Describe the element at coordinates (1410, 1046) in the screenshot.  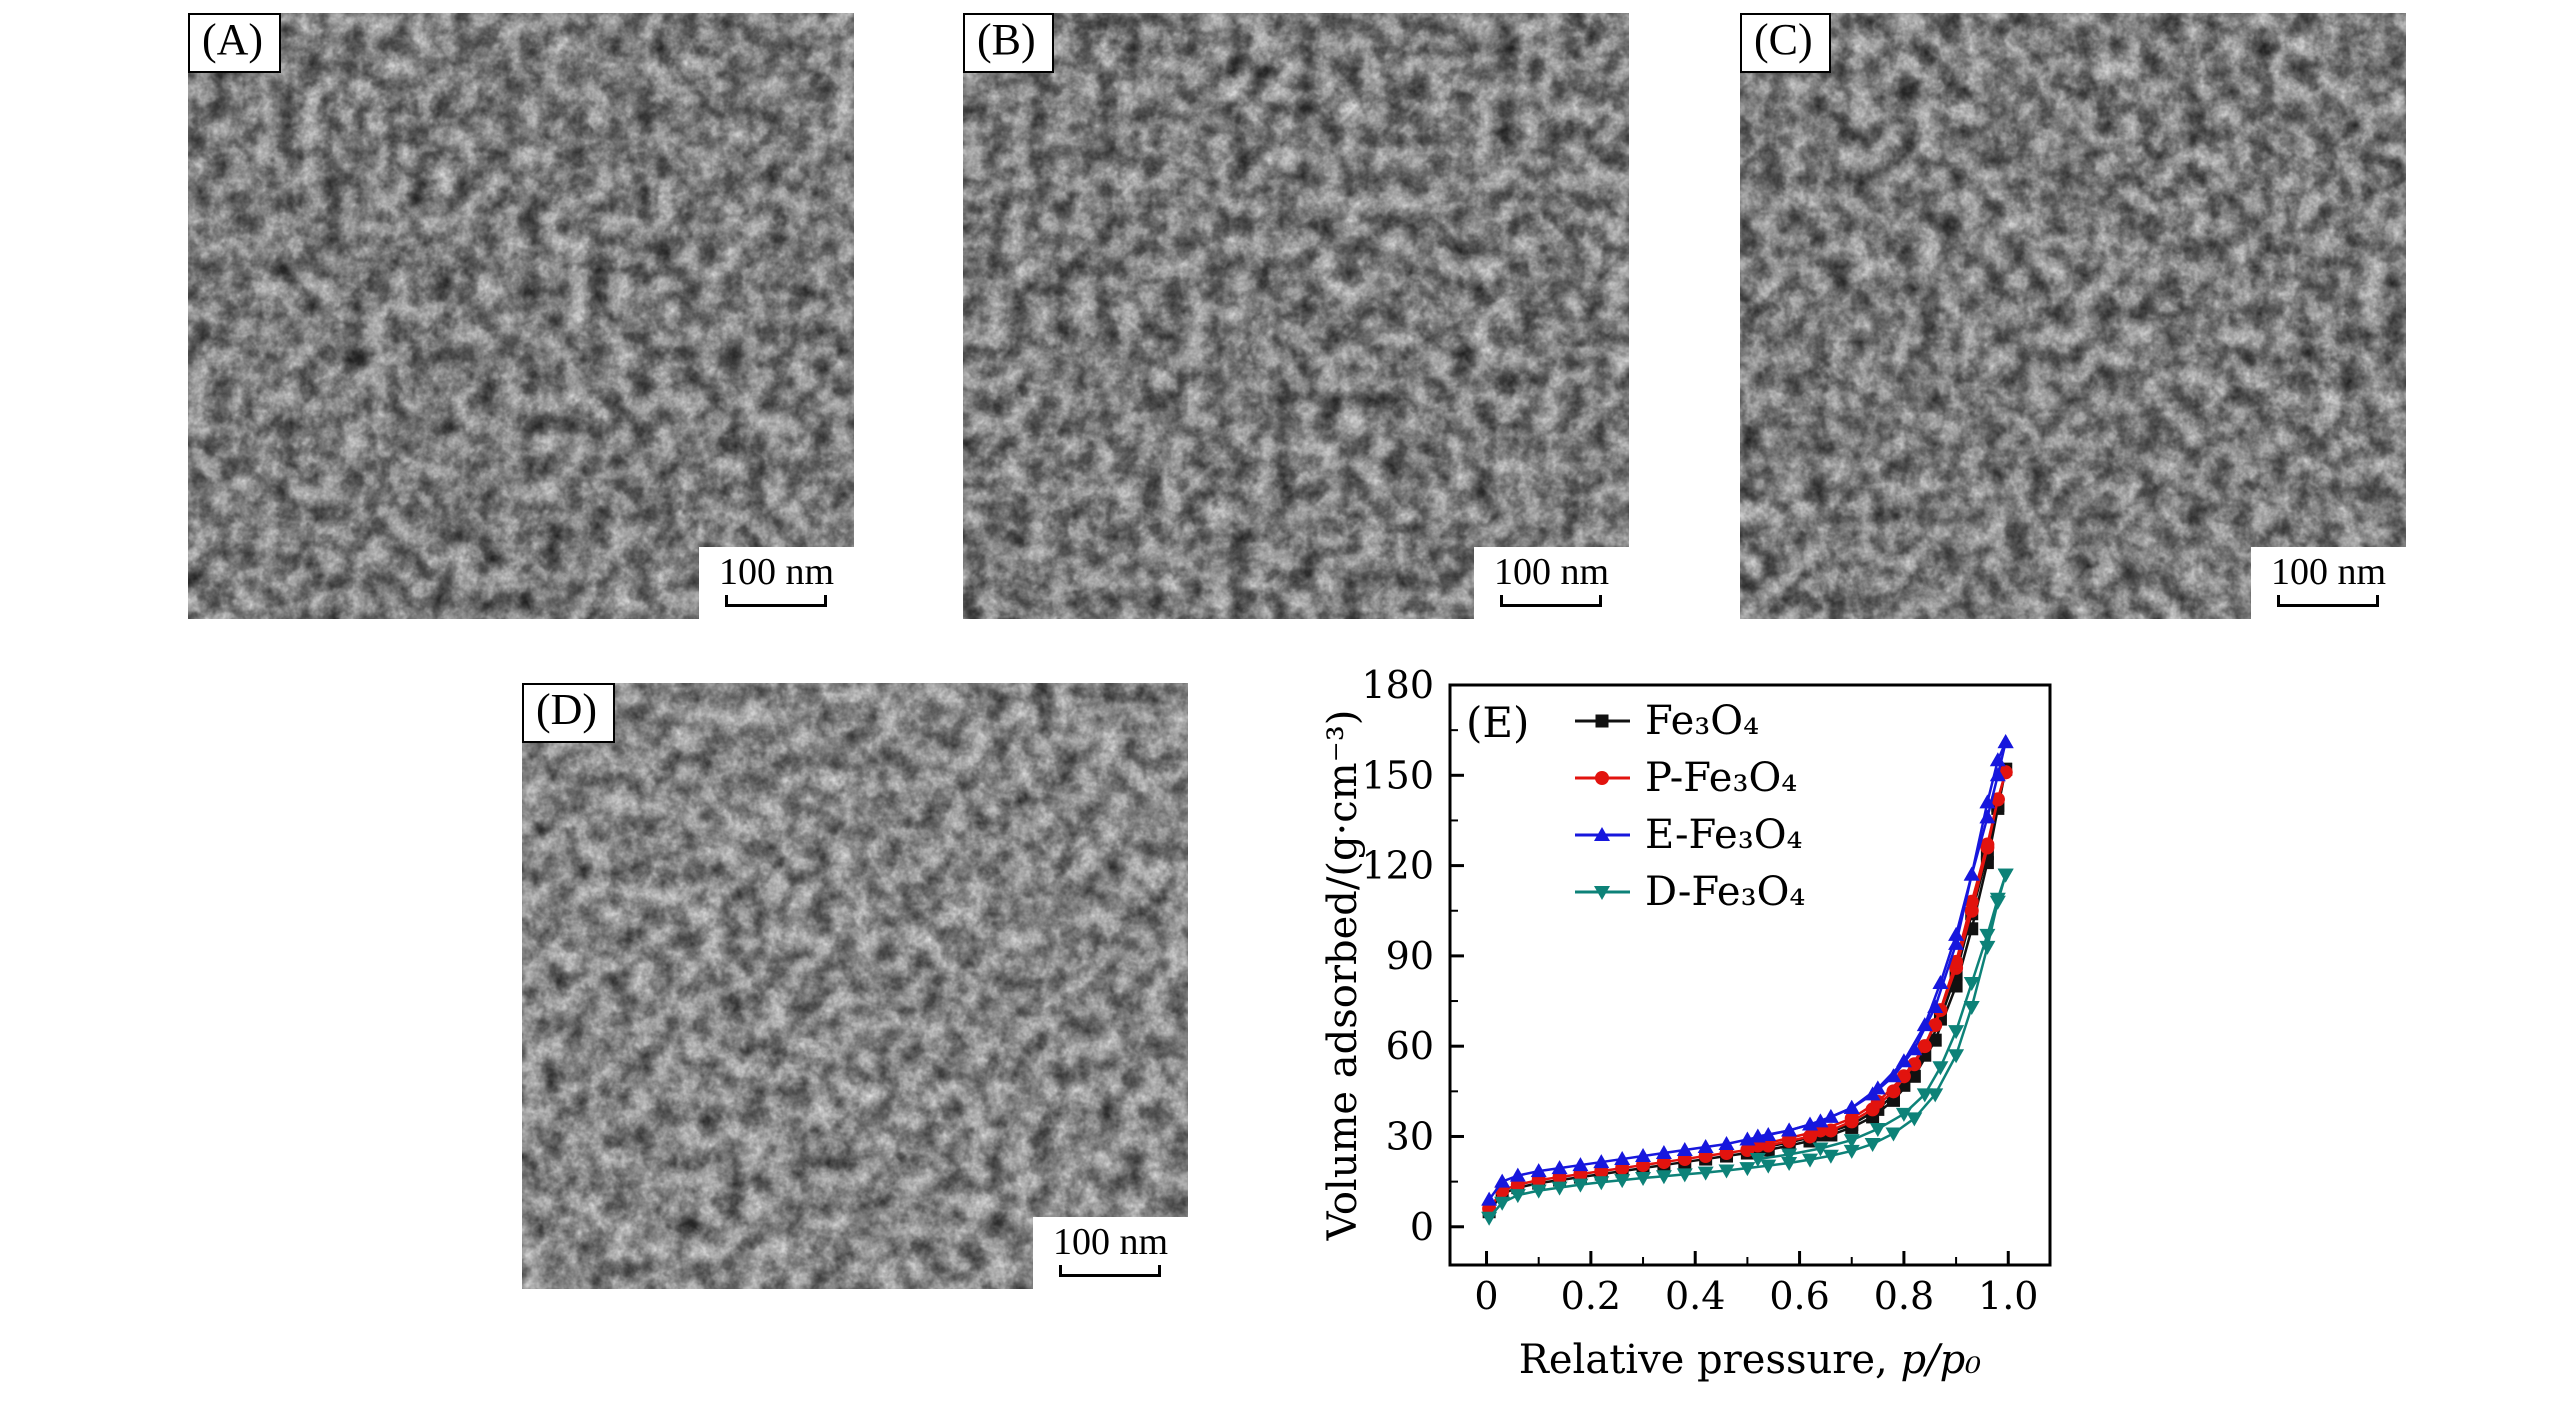
I see `y-tick-label: 60` at that location.